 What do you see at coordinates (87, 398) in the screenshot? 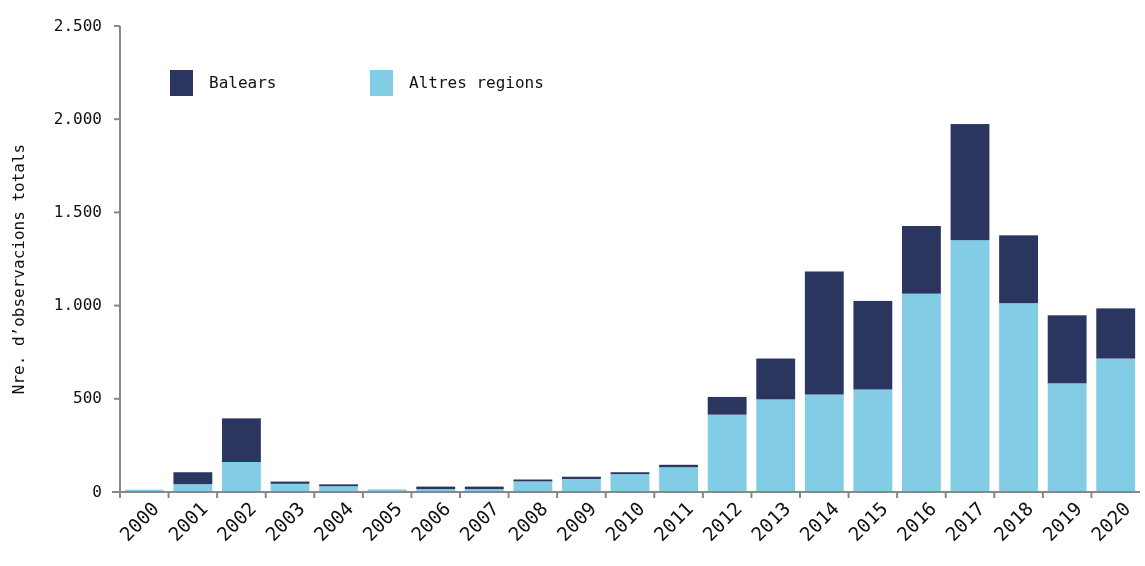
I see `y-tick-label: 500` at bounding box center [87, 398].